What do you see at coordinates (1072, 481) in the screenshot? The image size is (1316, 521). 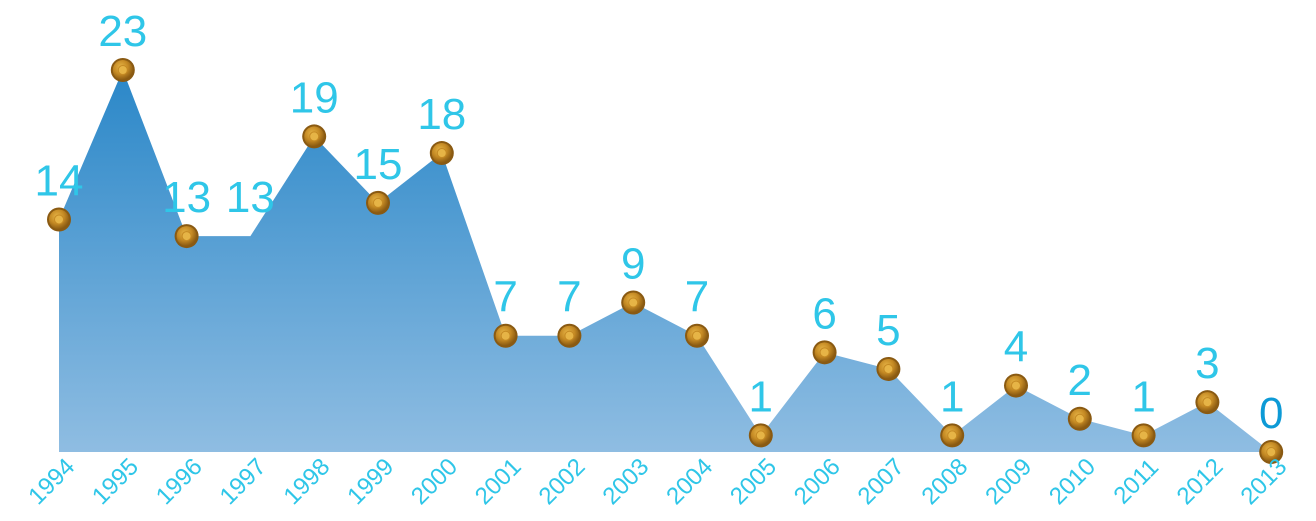 I see `x-tick-label: 2010` at bounding box center [1072, 481].